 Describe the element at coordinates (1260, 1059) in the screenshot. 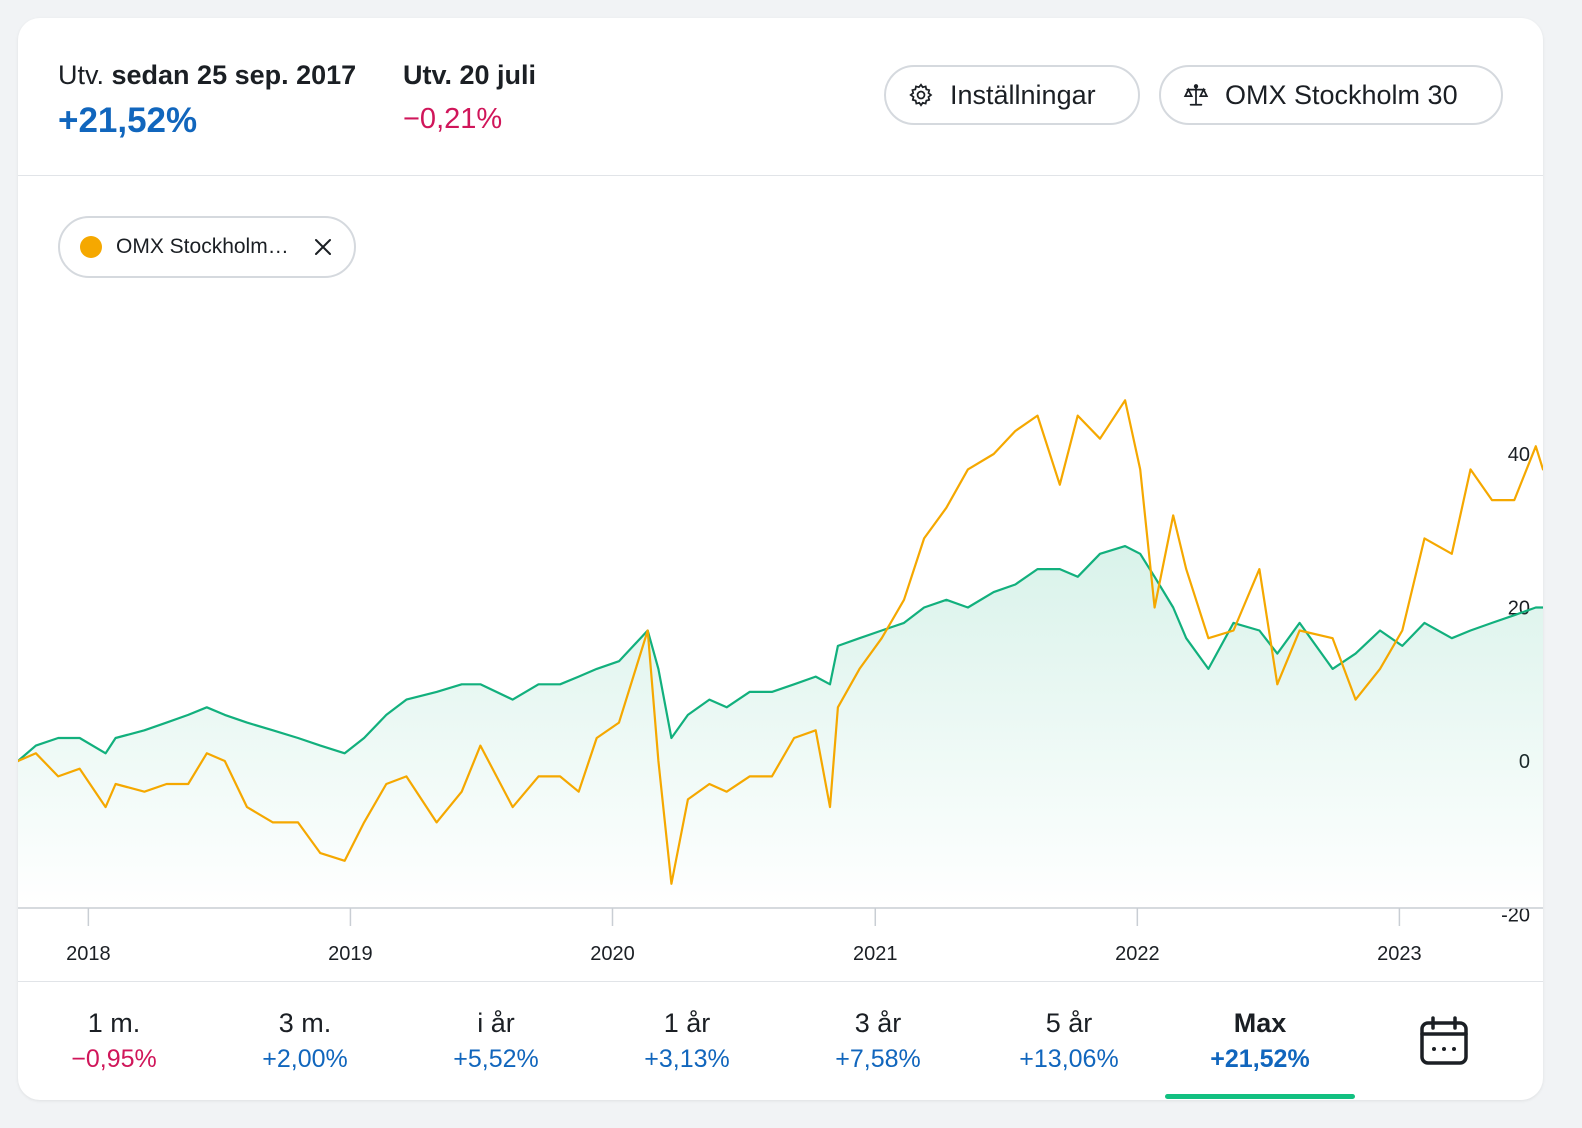

I see `period-tab-value: +21,52%` at that location.